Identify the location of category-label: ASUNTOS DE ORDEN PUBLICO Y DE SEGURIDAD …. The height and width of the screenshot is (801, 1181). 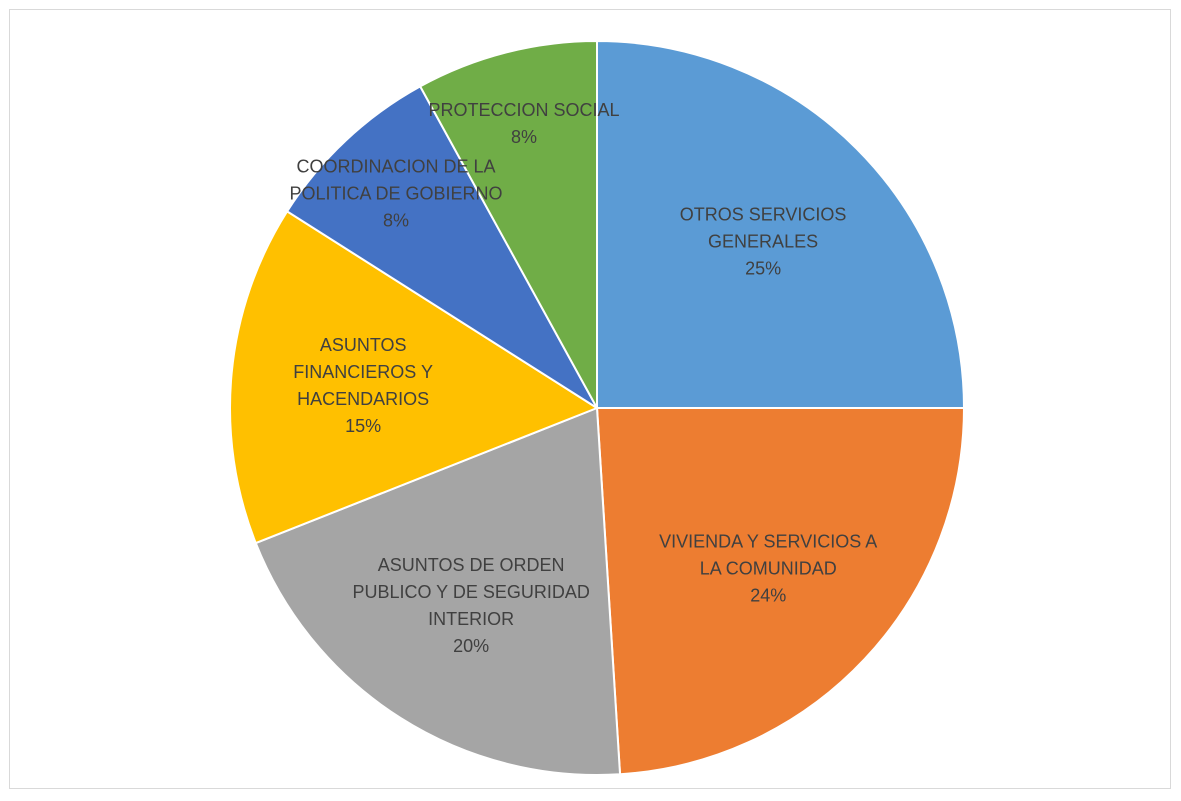
(471, 592).